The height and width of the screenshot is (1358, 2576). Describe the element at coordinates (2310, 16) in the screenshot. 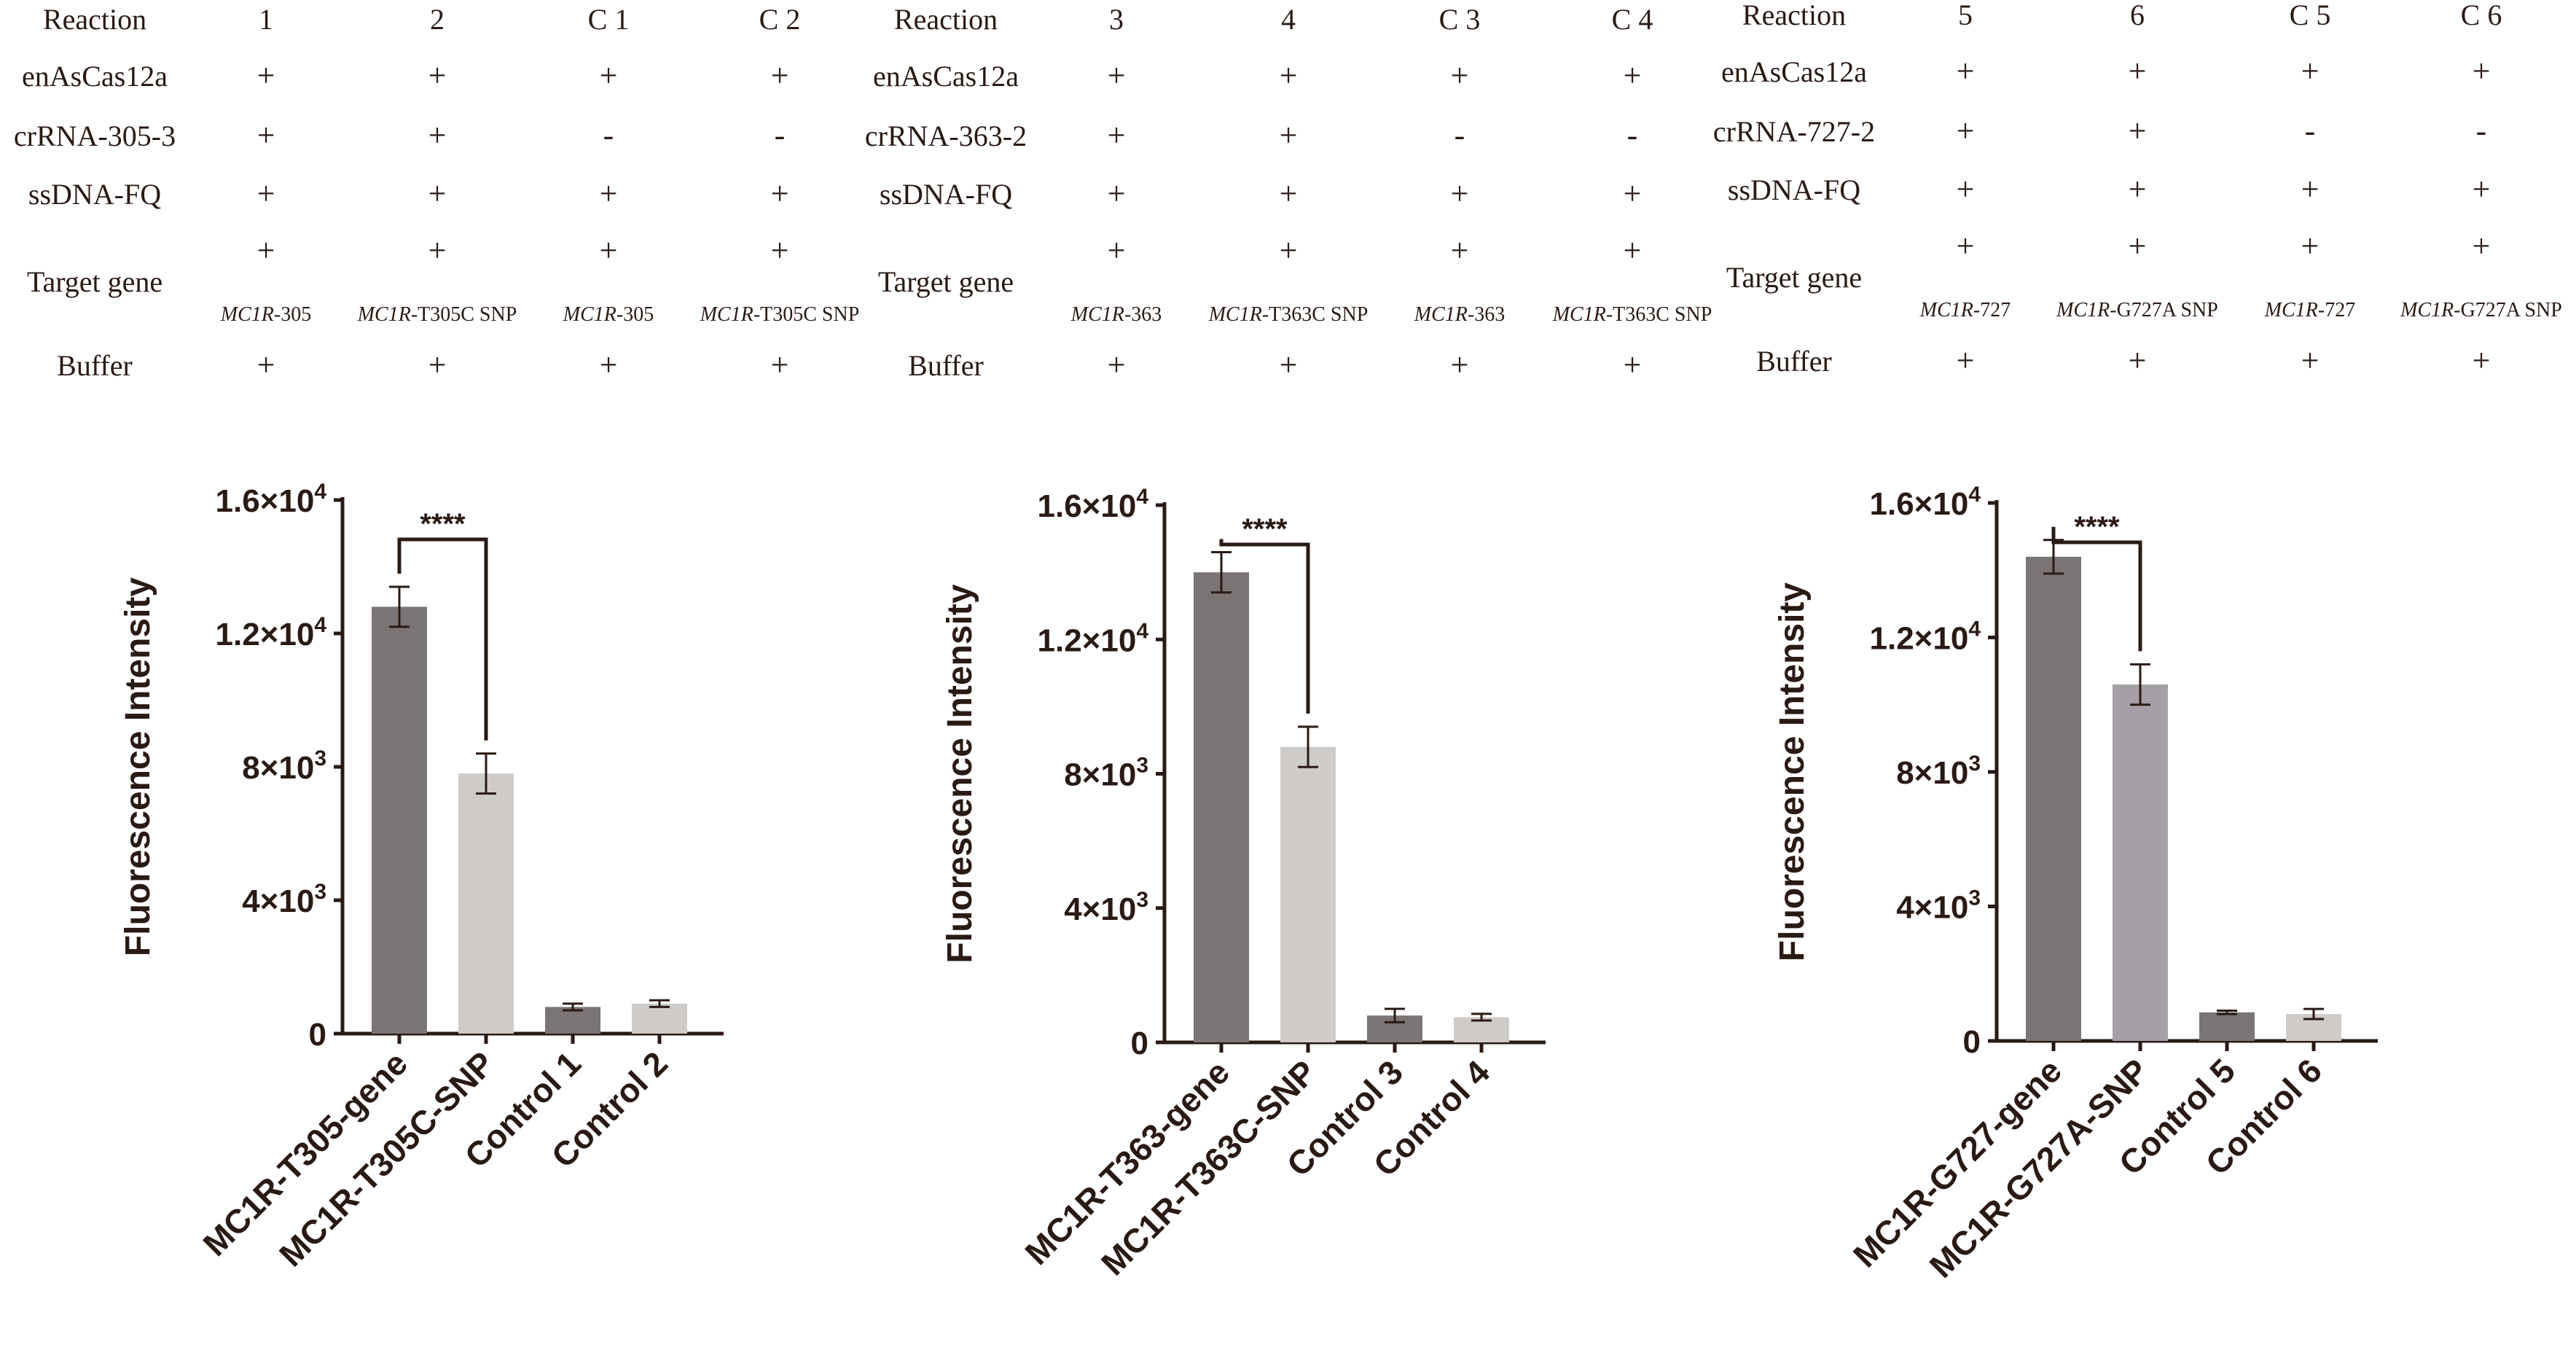

I see `cell-value: C 5` at that location.